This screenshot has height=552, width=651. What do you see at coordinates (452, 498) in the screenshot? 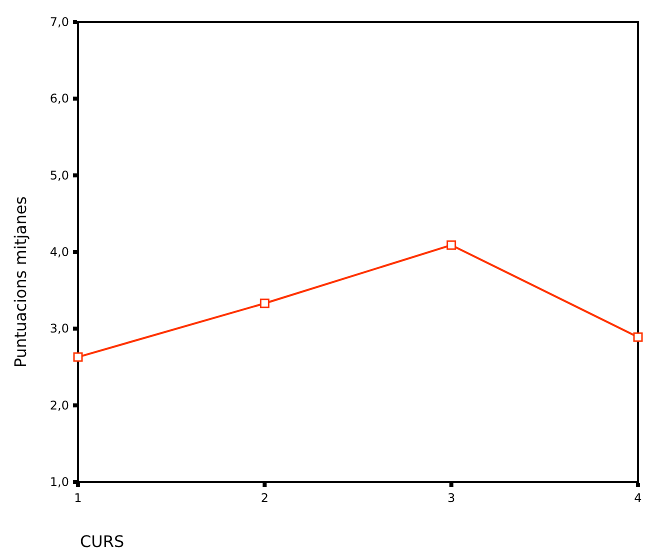
I see `x-tick-label: 3` at bounding box center [452, 498].